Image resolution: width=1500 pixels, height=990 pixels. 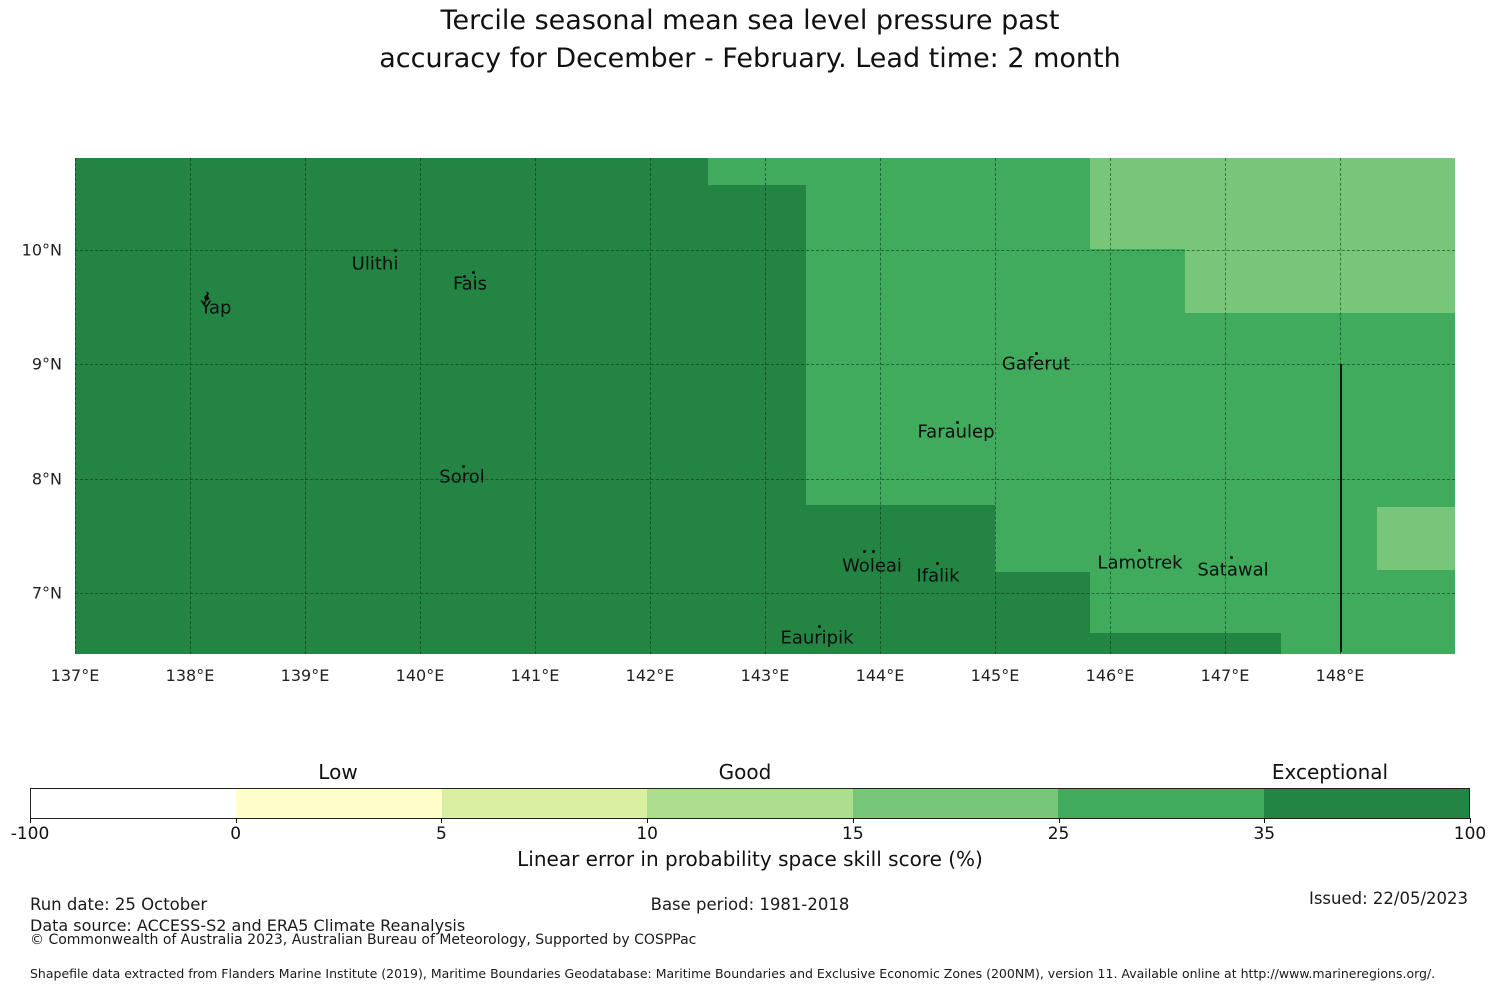 I want to click on colorbar-qualitative-label: Good, so click(x=745, y=772).